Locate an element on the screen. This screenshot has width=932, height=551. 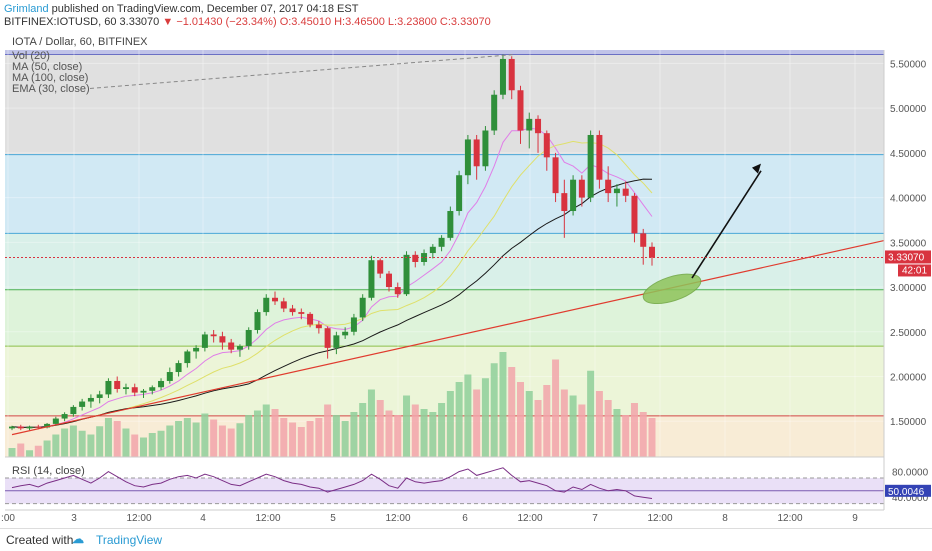
tradingview-link: TradingView is located at coordinates (129, 540).